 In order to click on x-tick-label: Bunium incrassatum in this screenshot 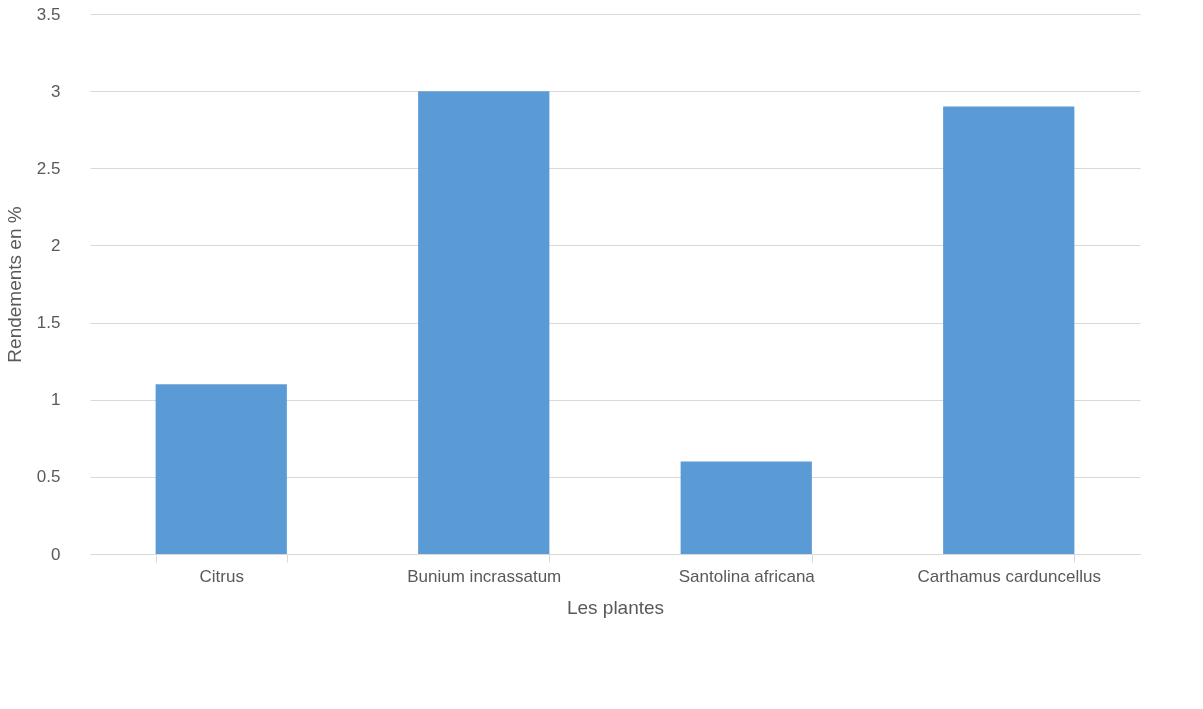, I will do `click(484, 576)`.